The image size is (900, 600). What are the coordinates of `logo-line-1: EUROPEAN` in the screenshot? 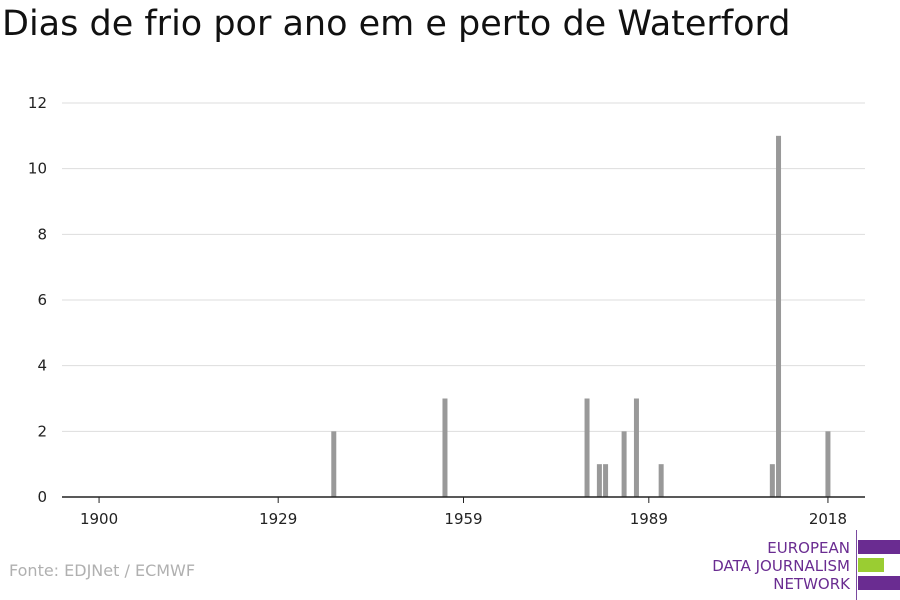 It's located at (808, 548).